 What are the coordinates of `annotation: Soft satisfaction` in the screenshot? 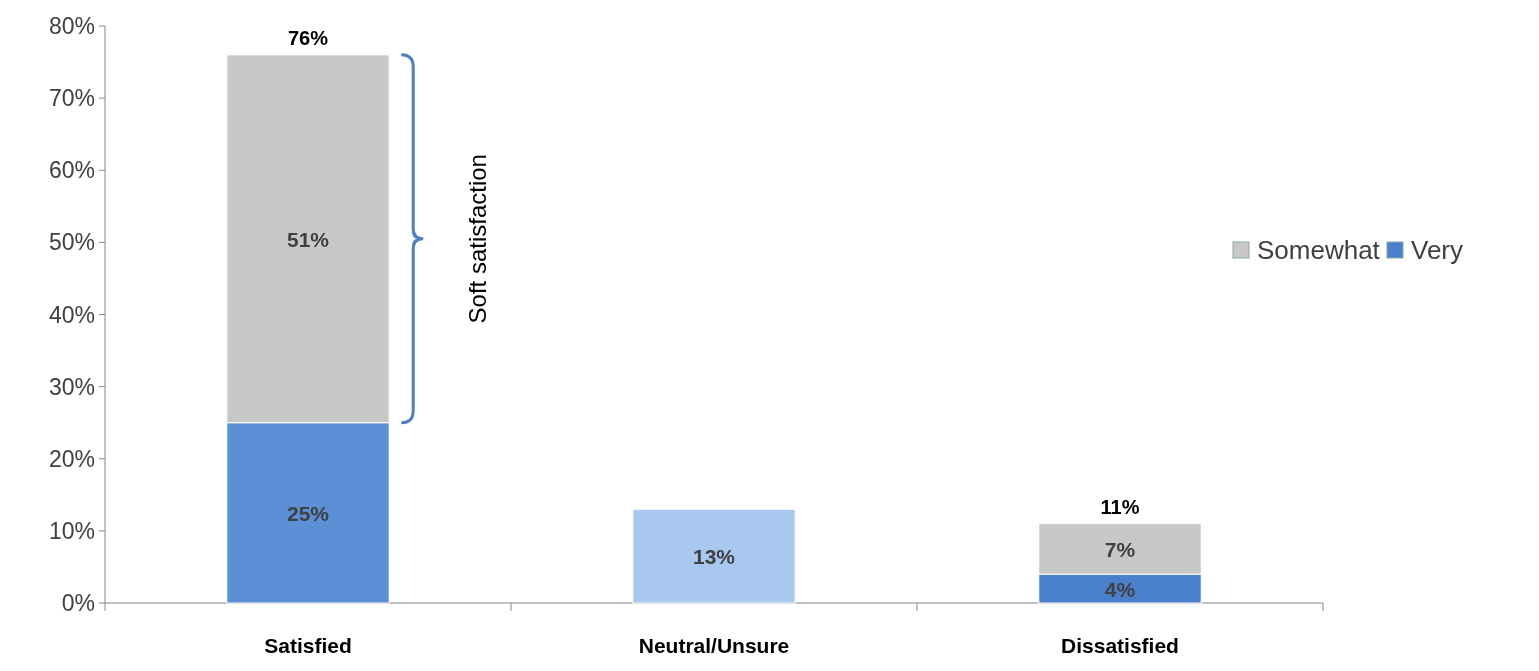 It's located at (478, 239).